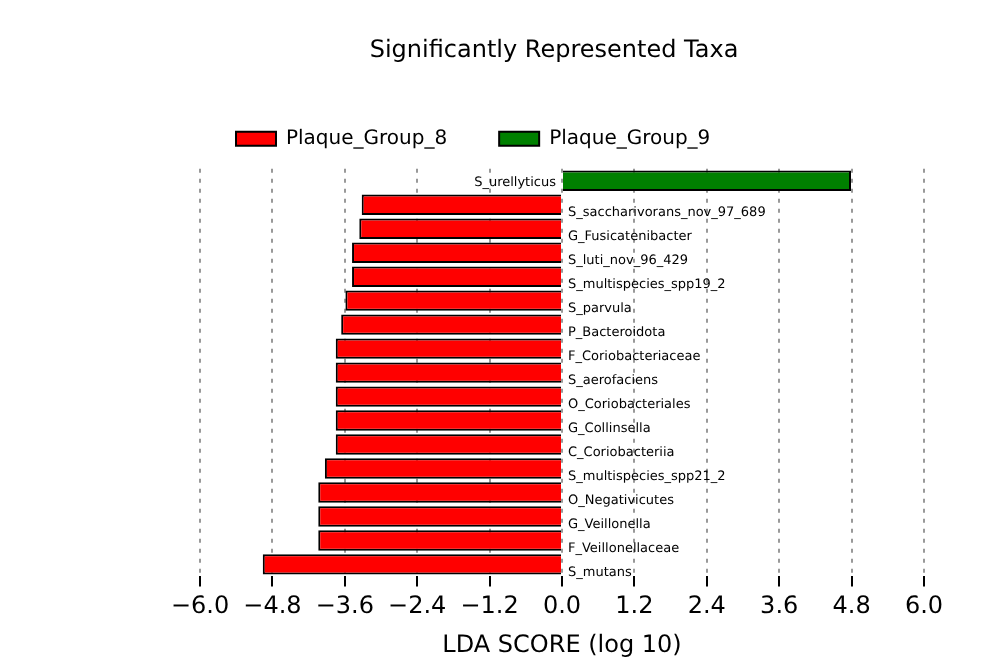 The height and width of the screenshot is (668, 1008). I want to click on x-tick-label: 4.8, so click(851, 605).